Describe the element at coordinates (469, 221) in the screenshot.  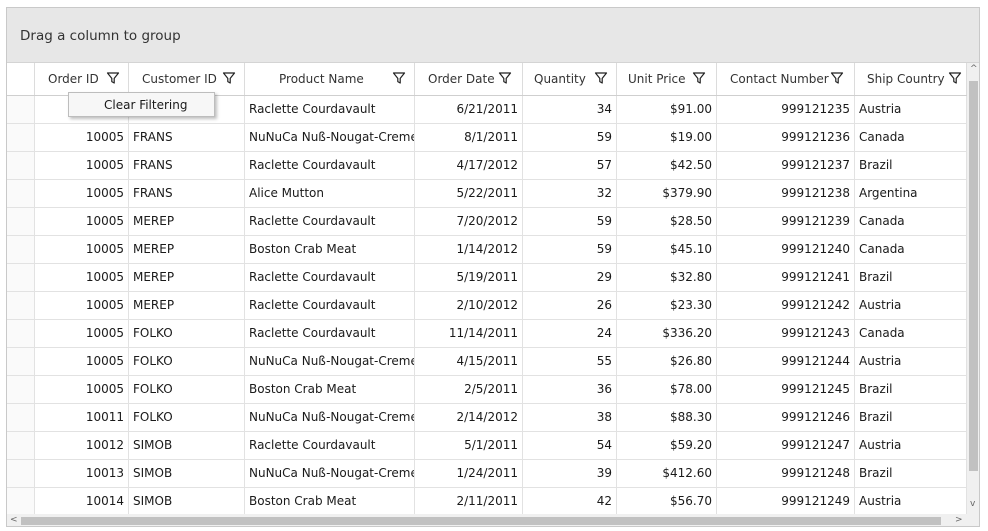
I see `cell-order-date: 7/20/2012` at that location.